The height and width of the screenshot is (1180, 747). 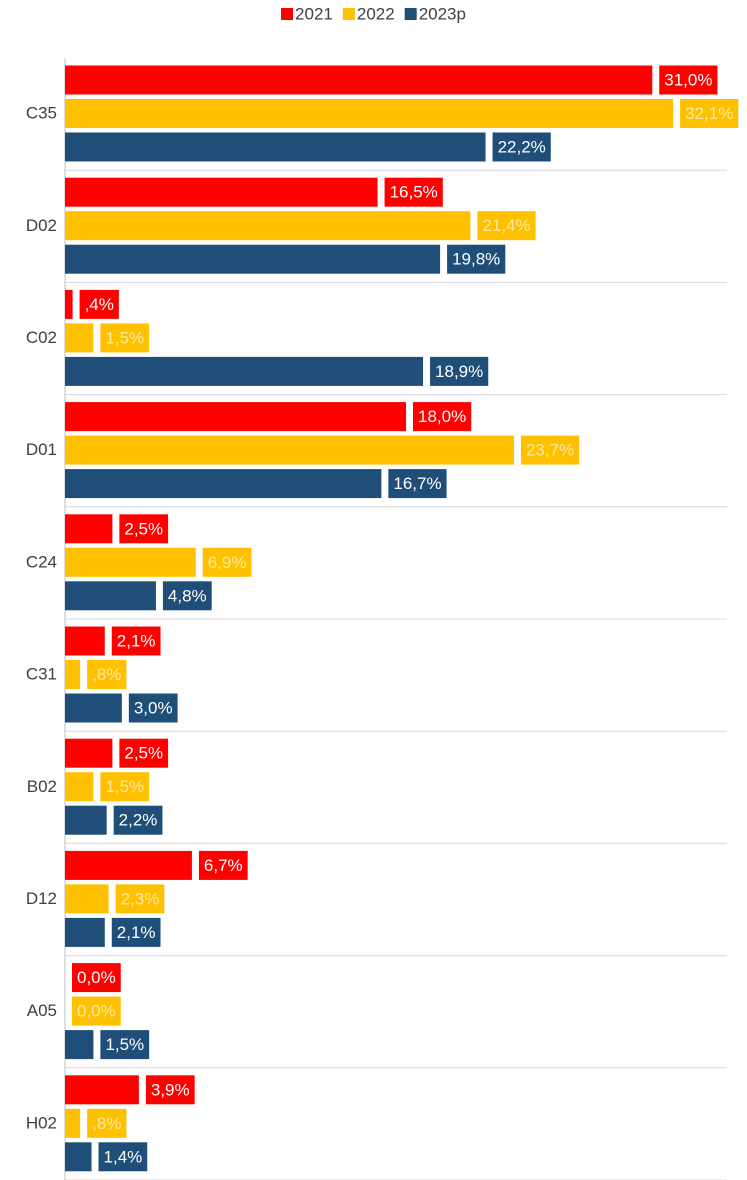 I want to click on data-label: 21,4%, so click(x=506, y=225).